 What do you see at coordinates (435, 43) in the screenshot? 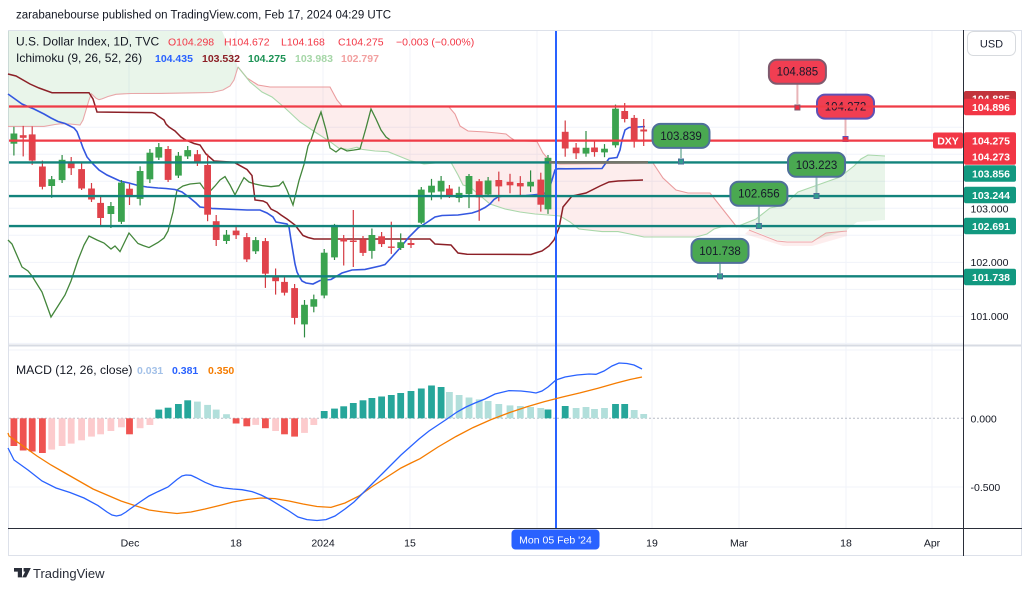
I see `svg-text: −0.003 (−0.00%)` at bounding box center [435, 43].